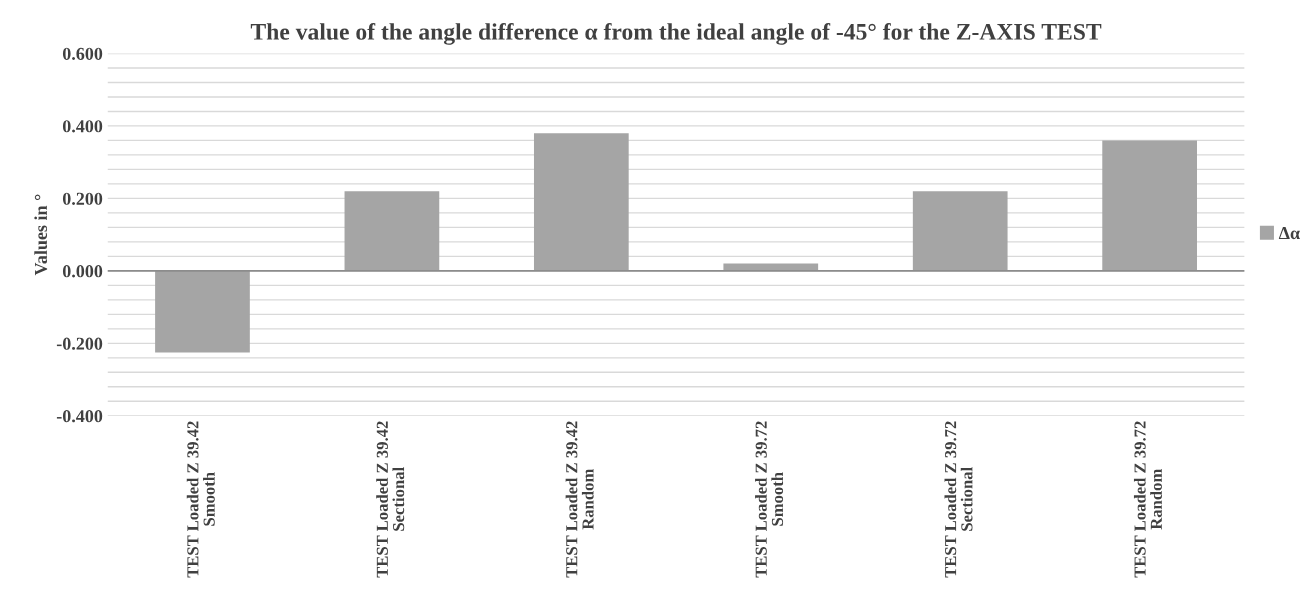 The width and height of the screenshot is (1314, 594). Describe the element at coordinates (79, 416) in the screenshot. I see `y-tick-label: -0.400` at that location.